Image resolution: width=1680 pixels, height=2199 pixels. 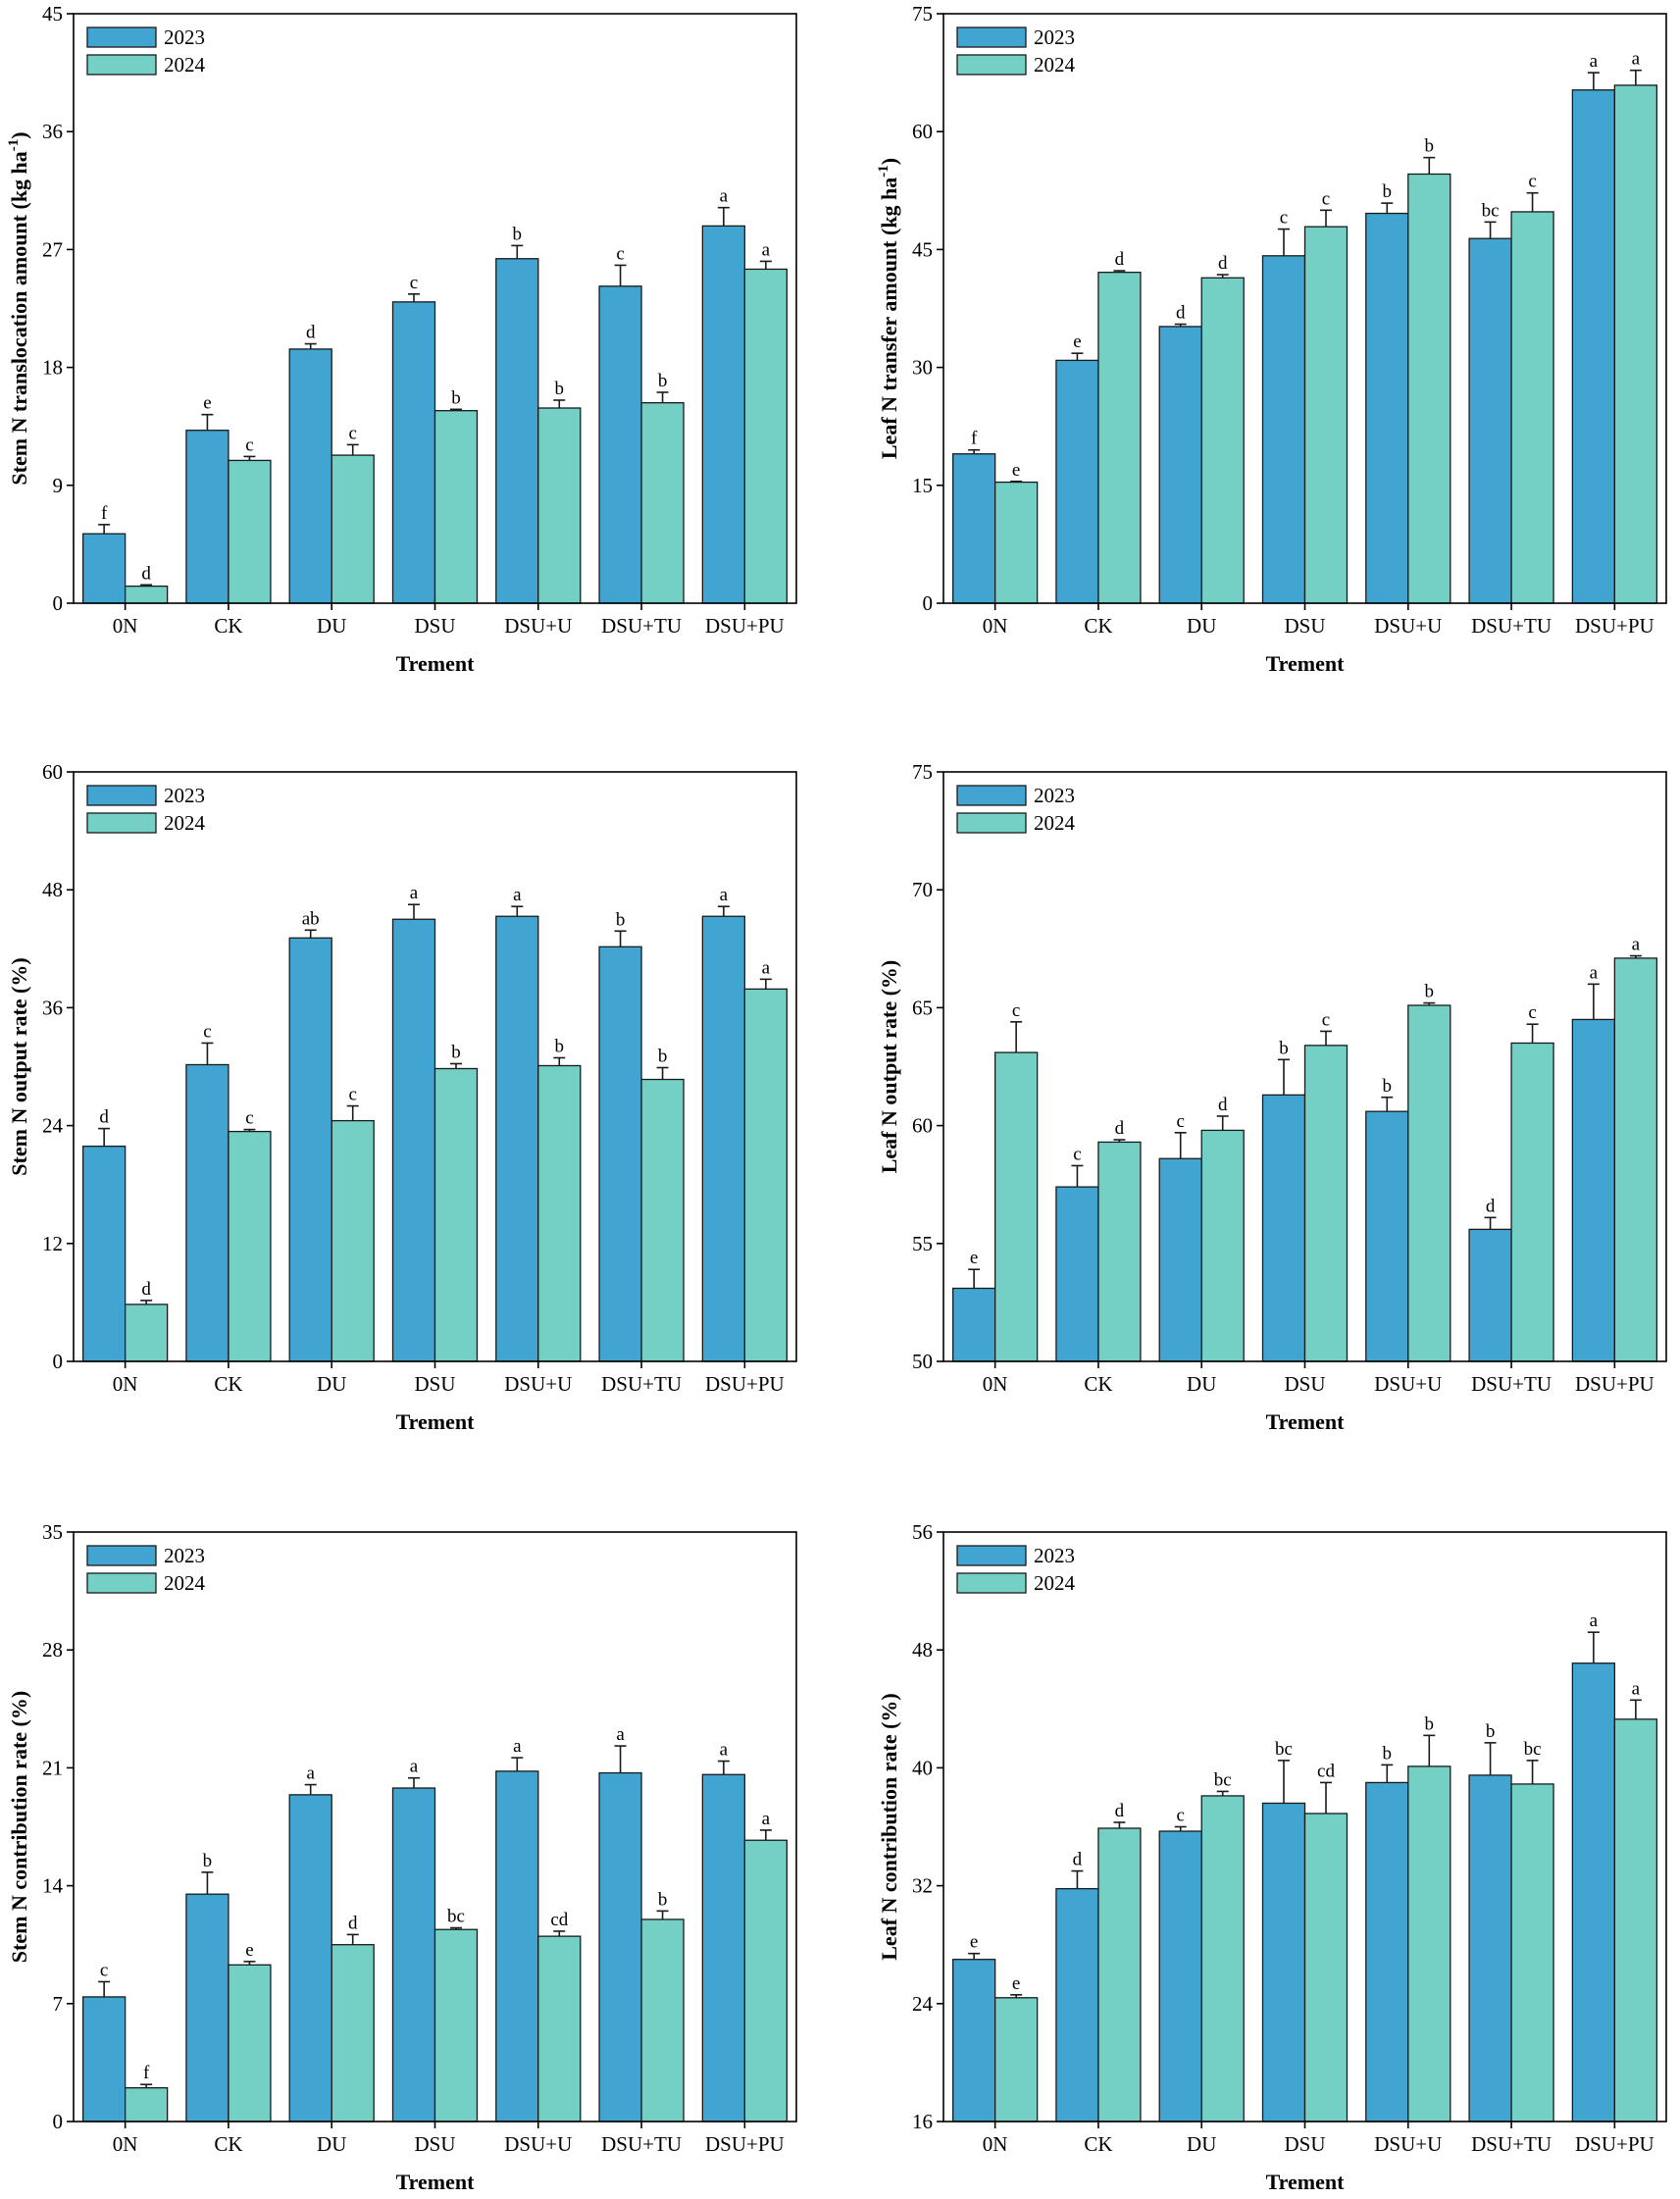 I want to click on significance-label-2024-CK: c, so click(x=249, y=445).